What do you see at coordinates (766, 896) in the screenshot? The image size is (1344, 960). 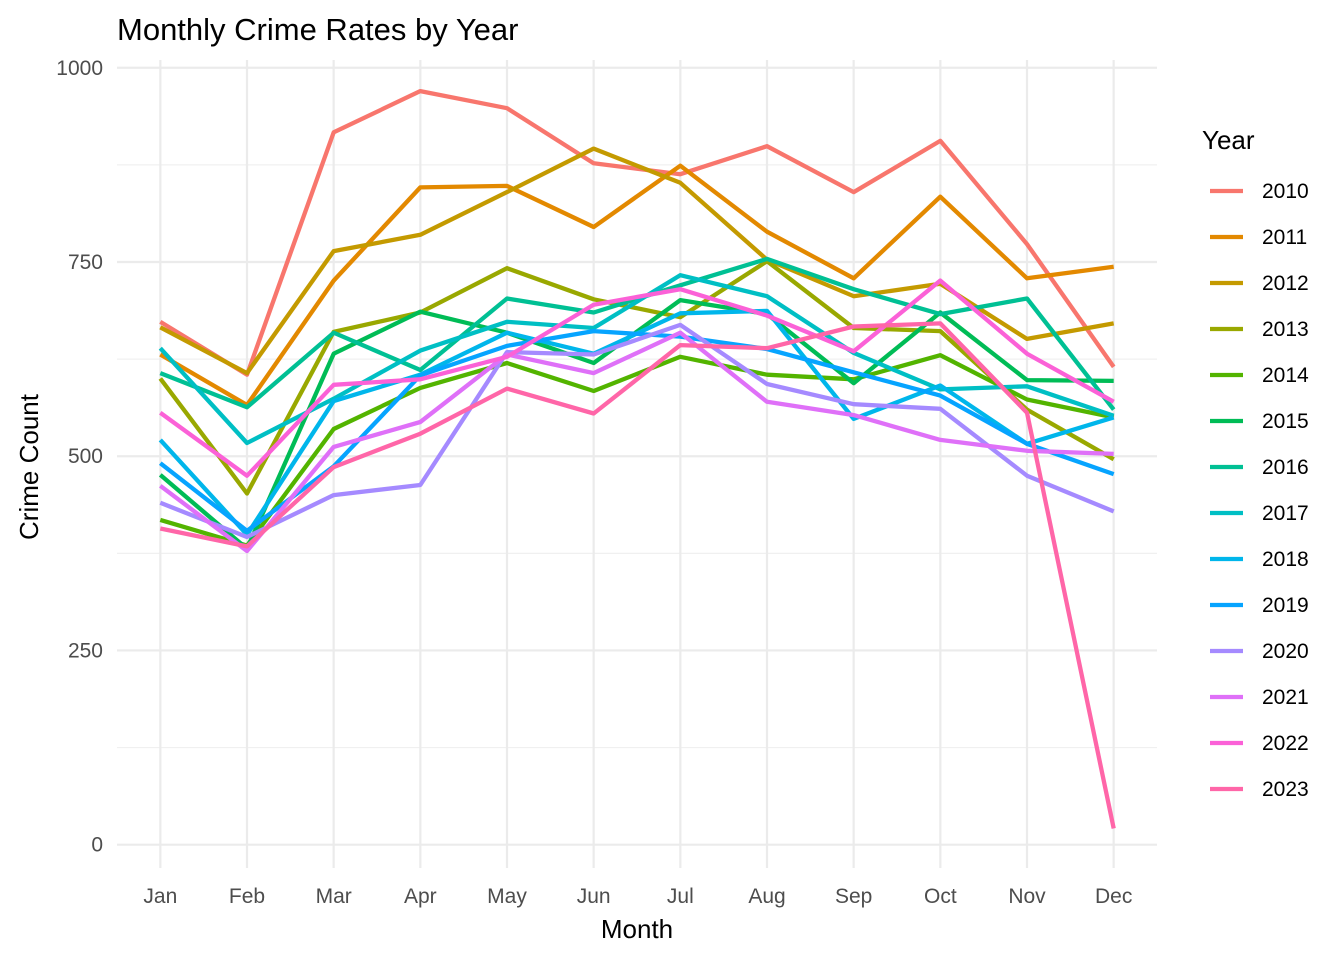 I see `x-tick-label: Aug` at bounding box center [766, 896].